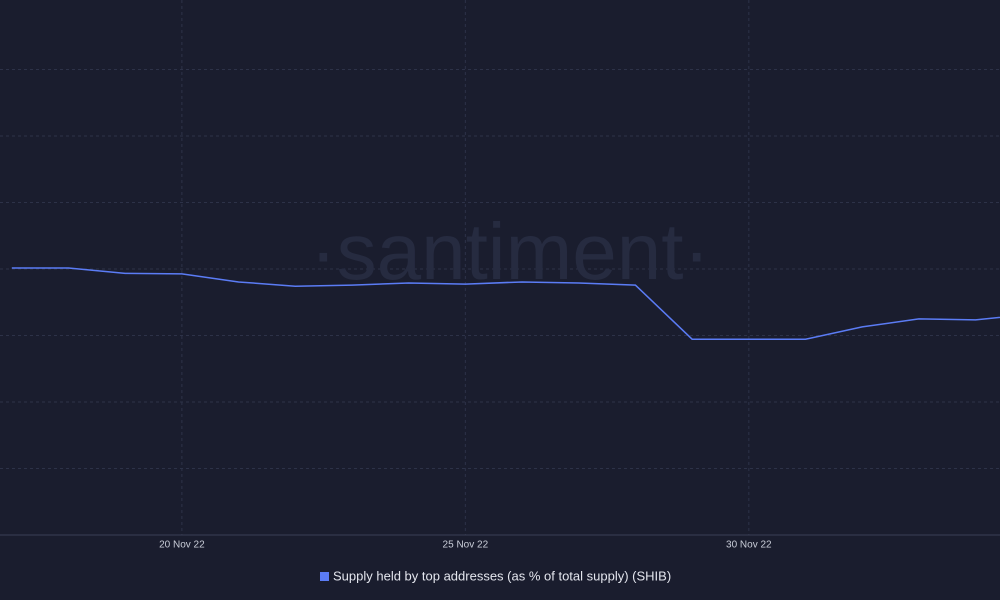  Describe the element at coordinates (749, 545) in the screenshot. I see `x-tick-label: 30 Nov 22` at that location.